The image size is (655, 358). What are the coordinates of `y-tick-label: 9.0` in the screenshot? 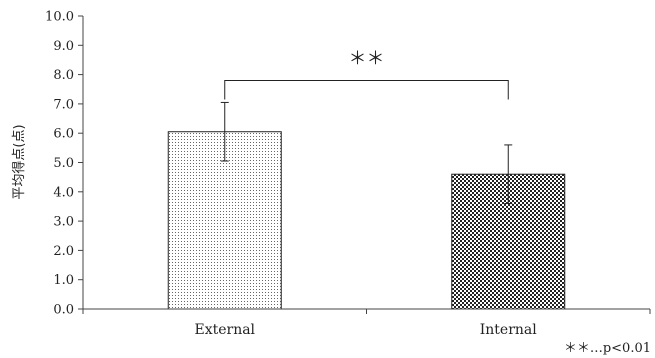 It's located at (63, 46).